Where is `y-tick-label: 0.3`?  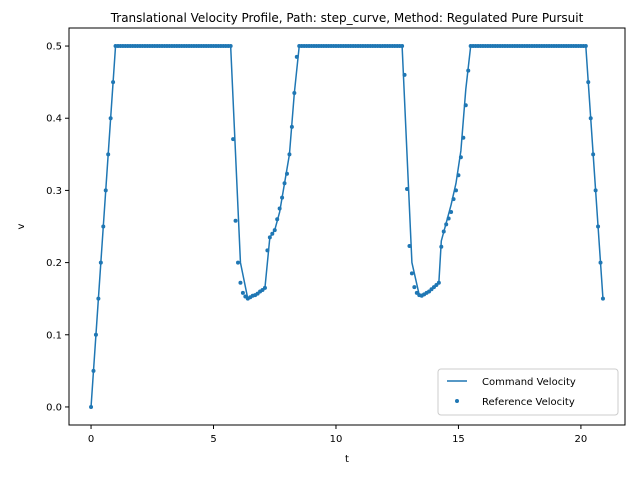 y-tick-label: 0.3 is located at coordinates (54, 191).